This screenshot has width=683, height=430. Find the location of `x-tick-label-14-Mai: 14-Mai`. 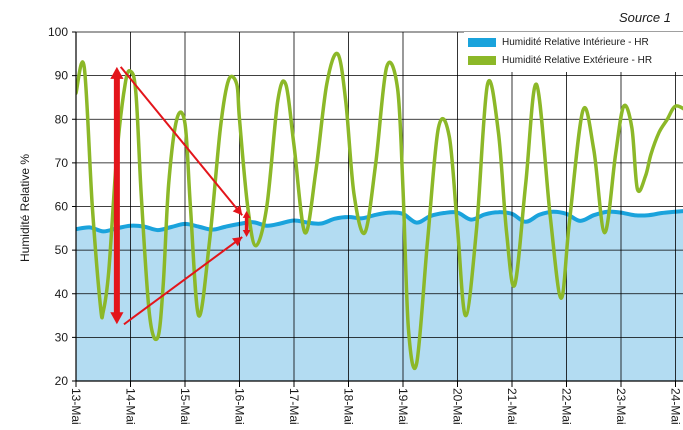

x-tick-label-14-Mai: 14-Mai is located at coordinates (131, 406).